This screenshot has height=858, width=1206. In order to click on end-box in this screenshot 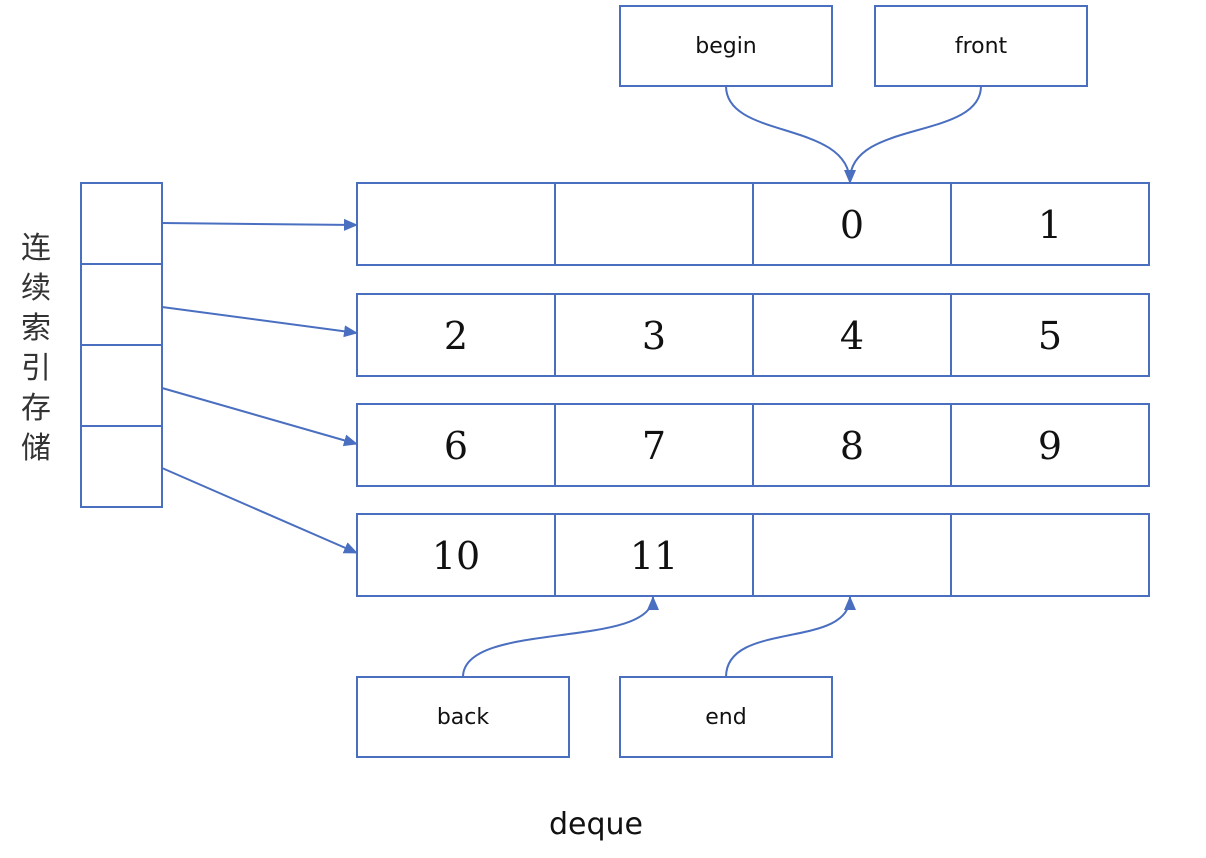, I will do `click(726, 717)`.